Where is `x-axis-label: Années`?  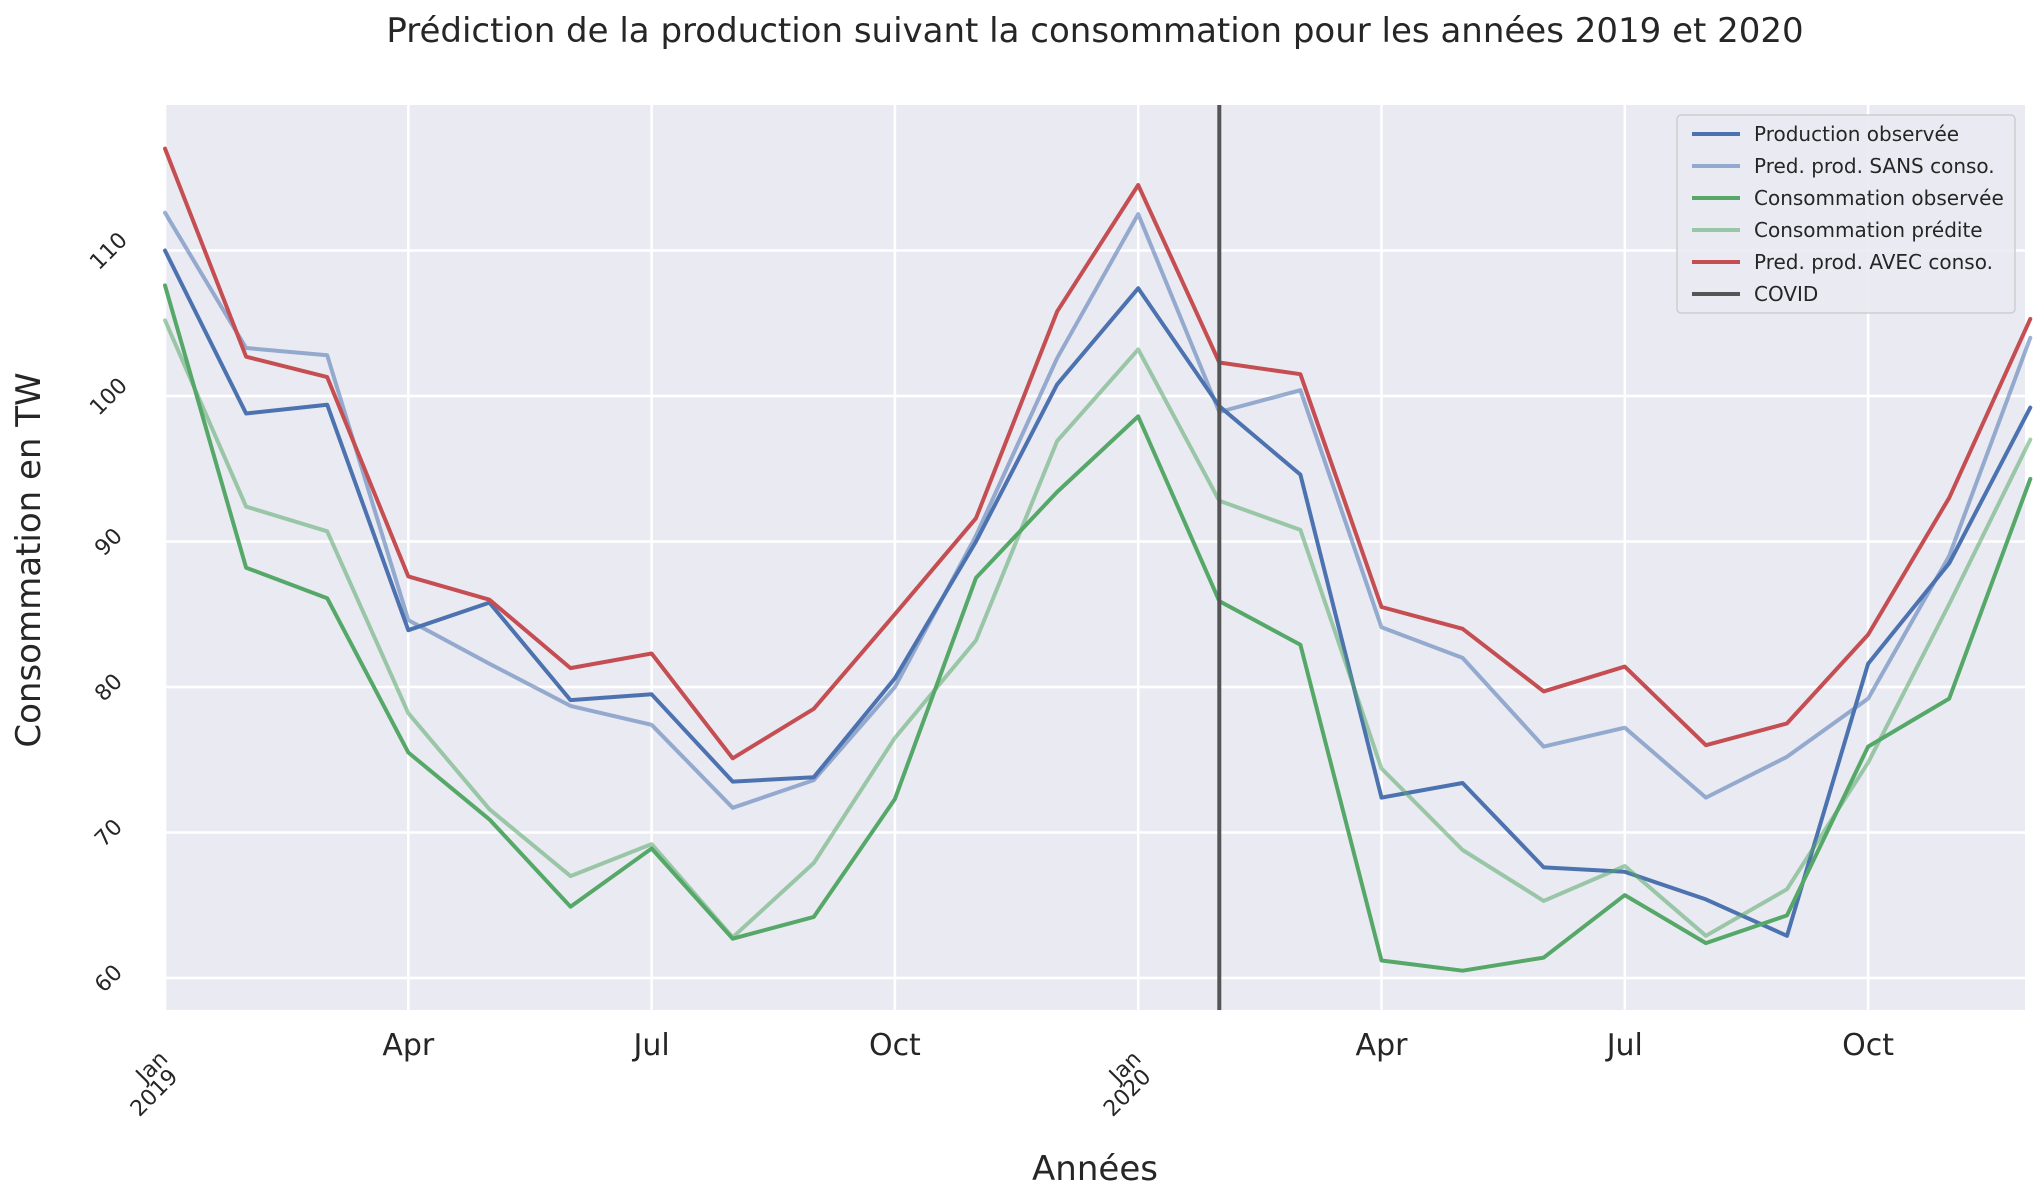
x-axis-label: Années is located at coordinates (1095, 1169).